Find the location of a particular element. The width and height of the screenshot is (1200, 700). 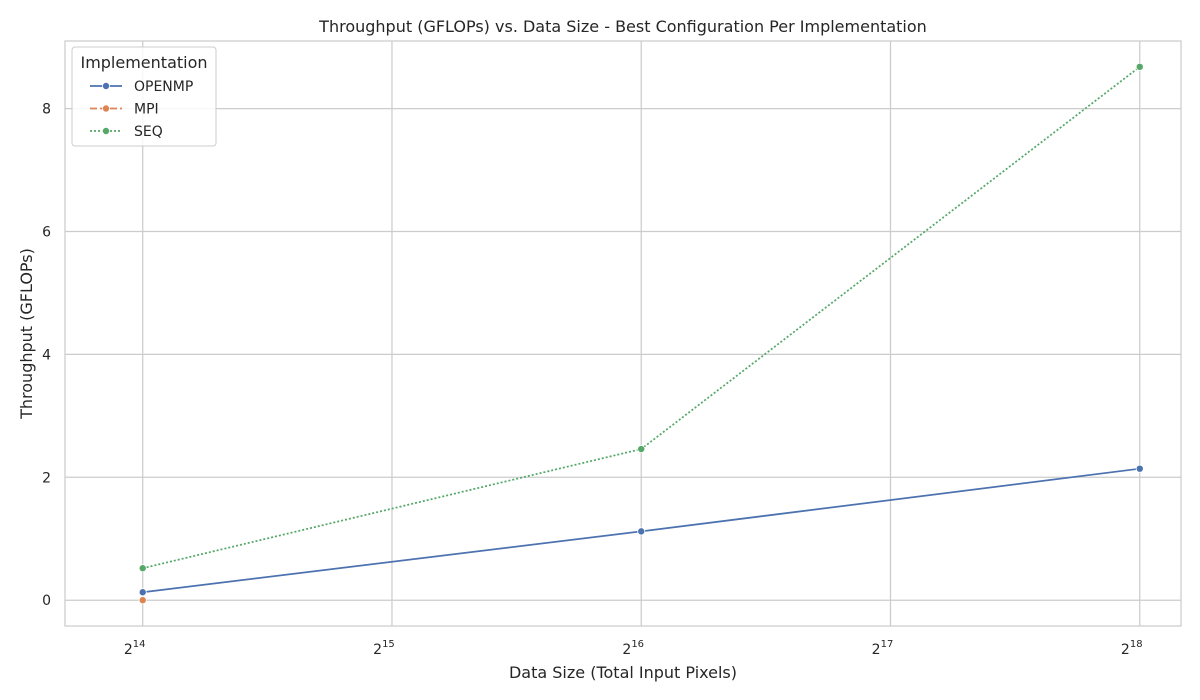

y-tick-label: 6 is located at coordinates (46, 232).